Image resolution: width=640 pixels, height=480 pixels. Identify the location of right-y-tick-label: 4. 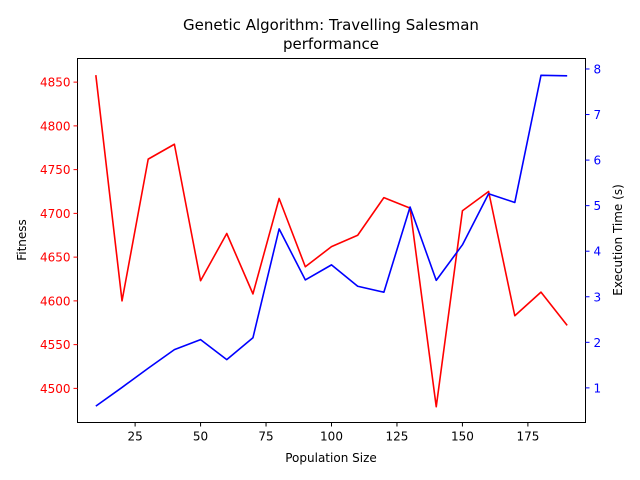
(598, 252).